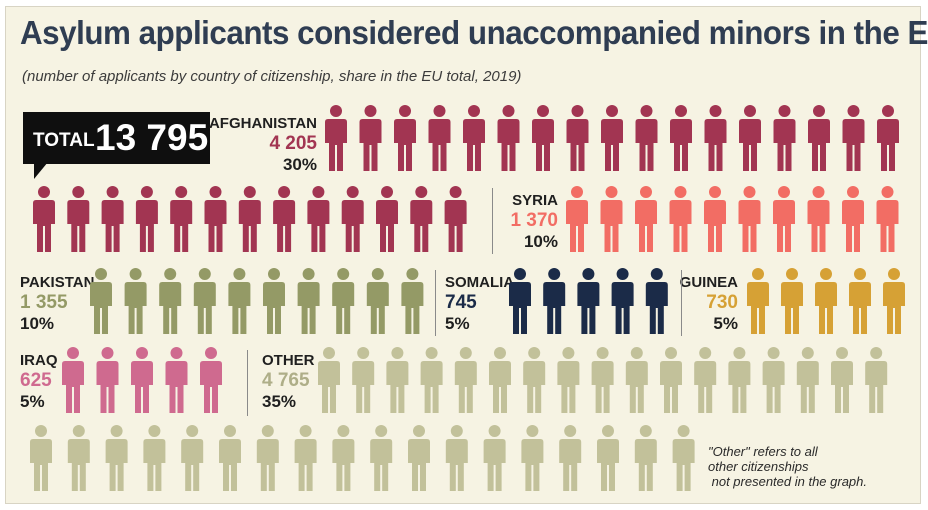 The height and width of the screenshot is (510, 928). I want to click on category-value: 1 370, so click(534, 220).